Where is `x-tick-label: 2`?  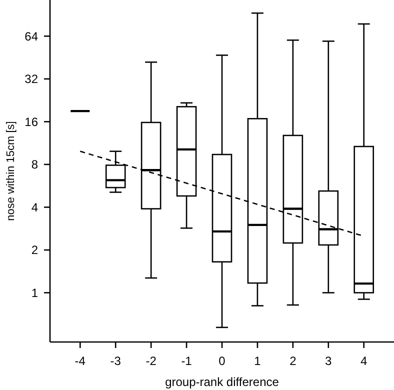 x-tick-label: 2 is located at coordinates (293, 361).